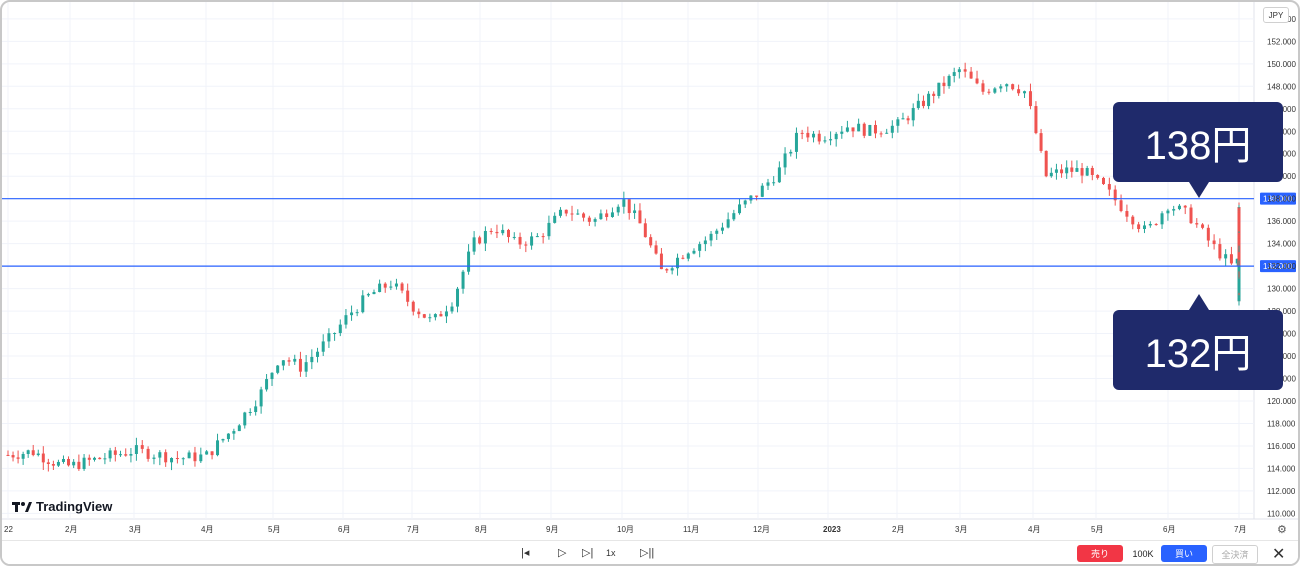 The width and height of the screenshot is (1300, 566). What do you see at coordinates (525, 553) in the screenshot?
I see `jump-back-button: |◂` at bounding box center [525, 553].